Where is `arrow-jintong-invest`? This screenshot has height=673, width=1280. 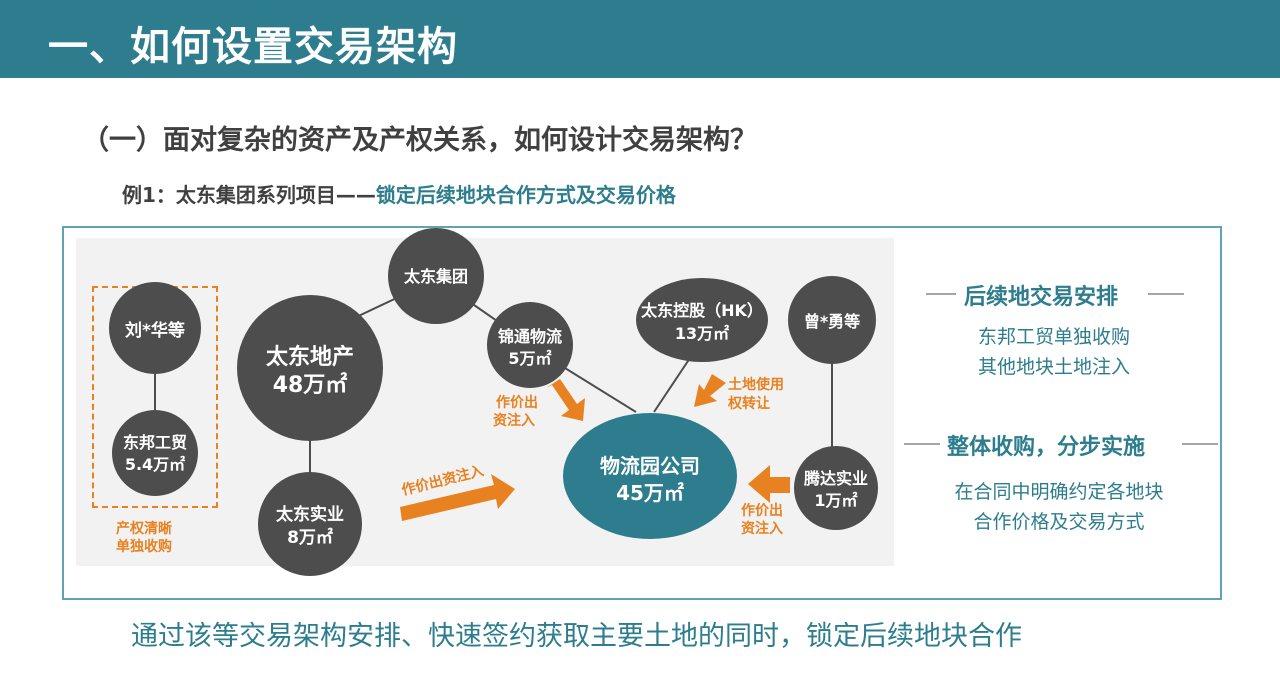 arrow-jintong-invest is located at coordinates (565, 400).